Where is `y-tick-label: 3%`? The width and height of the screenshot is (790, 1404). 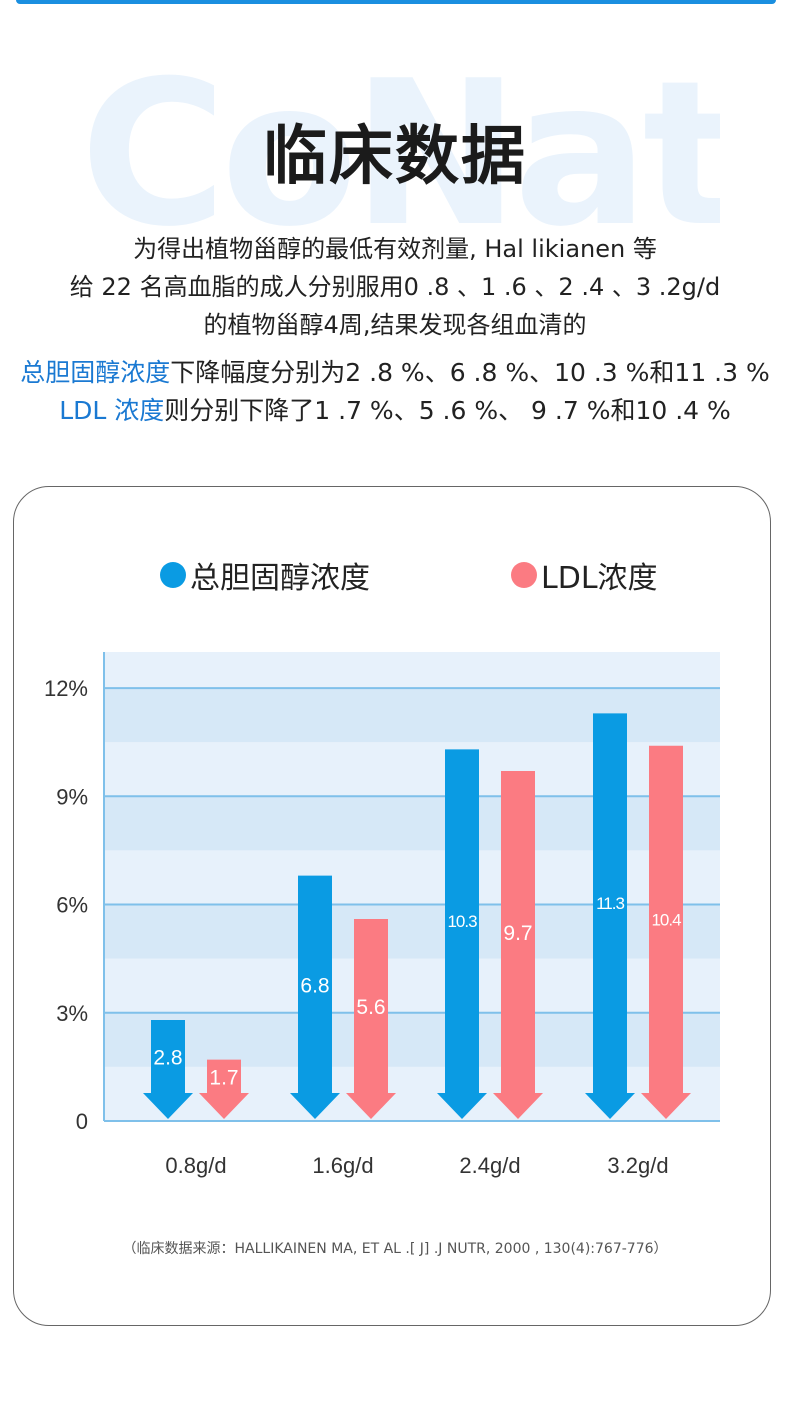 y-tick-label: 3% is located at coordinates (72, 1013).